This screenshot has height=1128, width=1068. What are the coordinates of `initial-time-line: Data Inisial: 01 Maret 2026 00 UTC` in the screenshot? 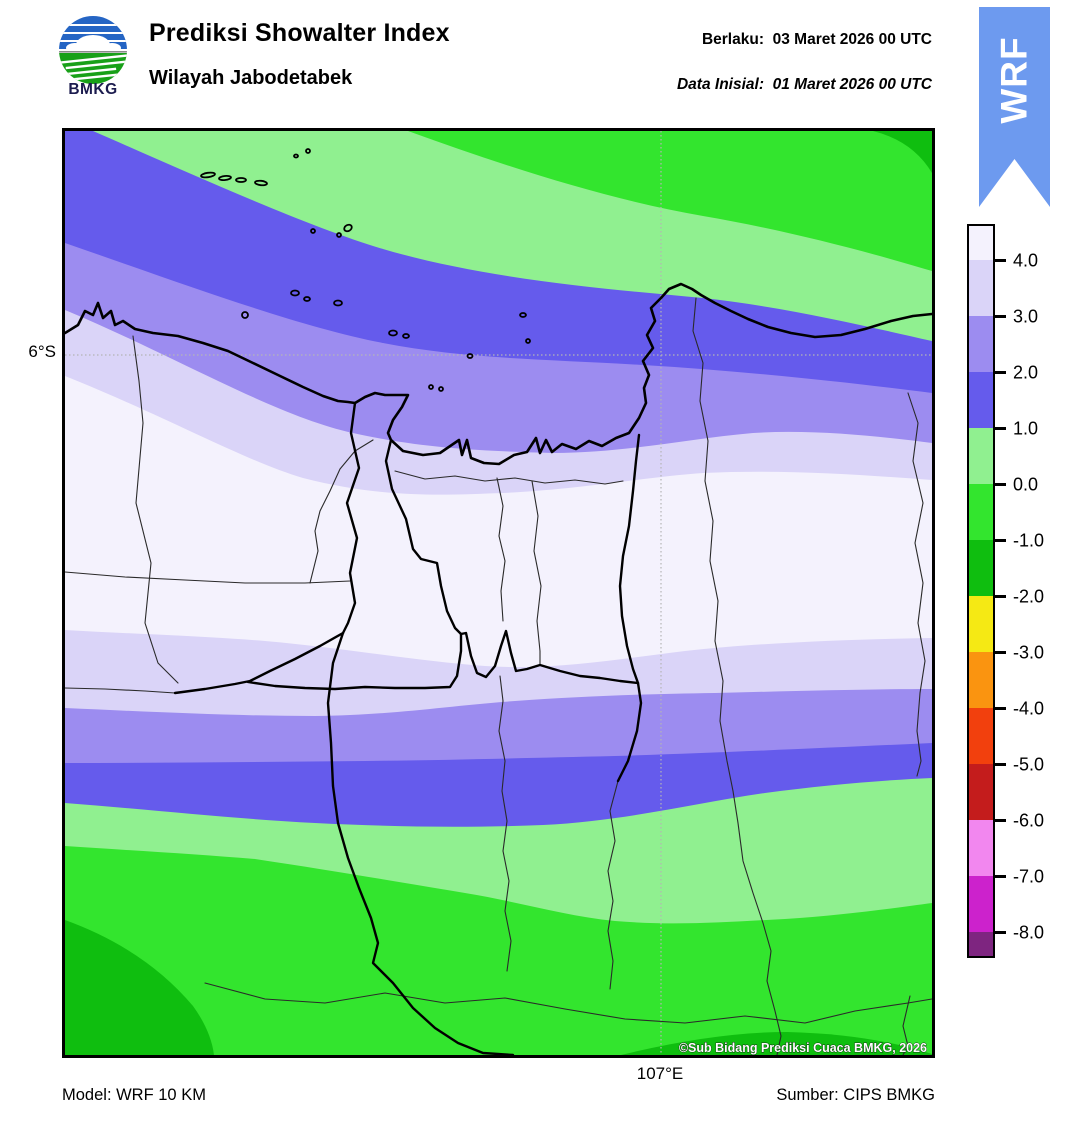 It's located at (804, 85).